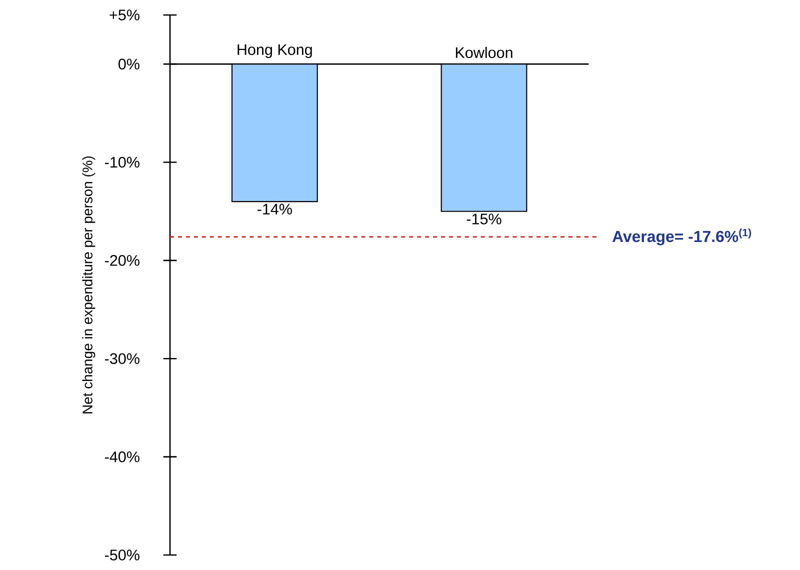 This screenshot has height=570, width=800. What do you see at coordinates (122, 456) in the screenshot?
I see `y-tick-label: -40%` at bounding box center [122, 456].